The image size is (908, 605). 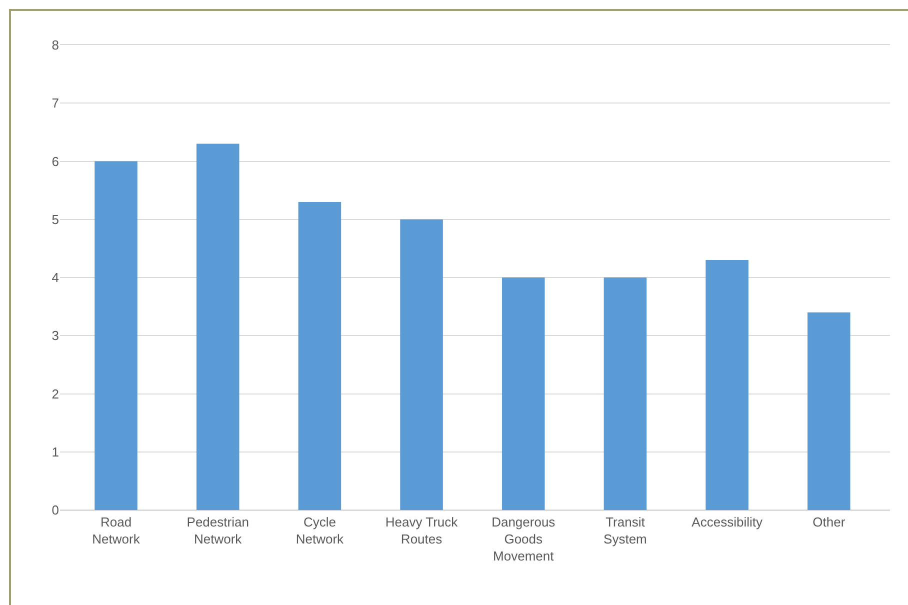 What do you see at coordinates (55, 452) in the screenshot?
I see `y-tick-label: 1` at bounding box center [55, 452].